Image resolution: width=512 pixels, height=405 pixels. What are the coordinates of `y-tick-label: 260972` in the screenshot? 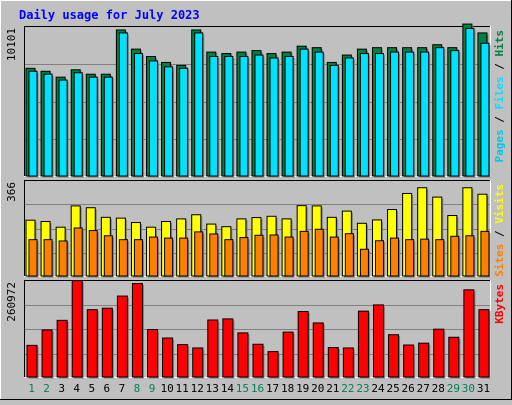 It's located at (11, 302).